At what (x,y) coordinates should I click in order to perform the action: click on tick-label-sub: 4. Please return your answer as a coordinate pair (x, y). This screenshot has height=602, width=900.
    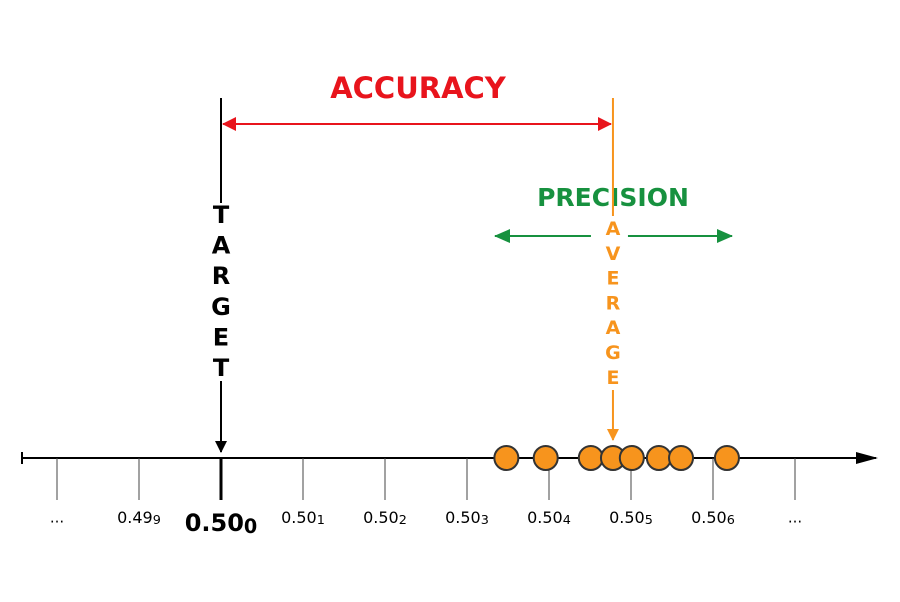
    Looking at the image, I should click on (567, 519).